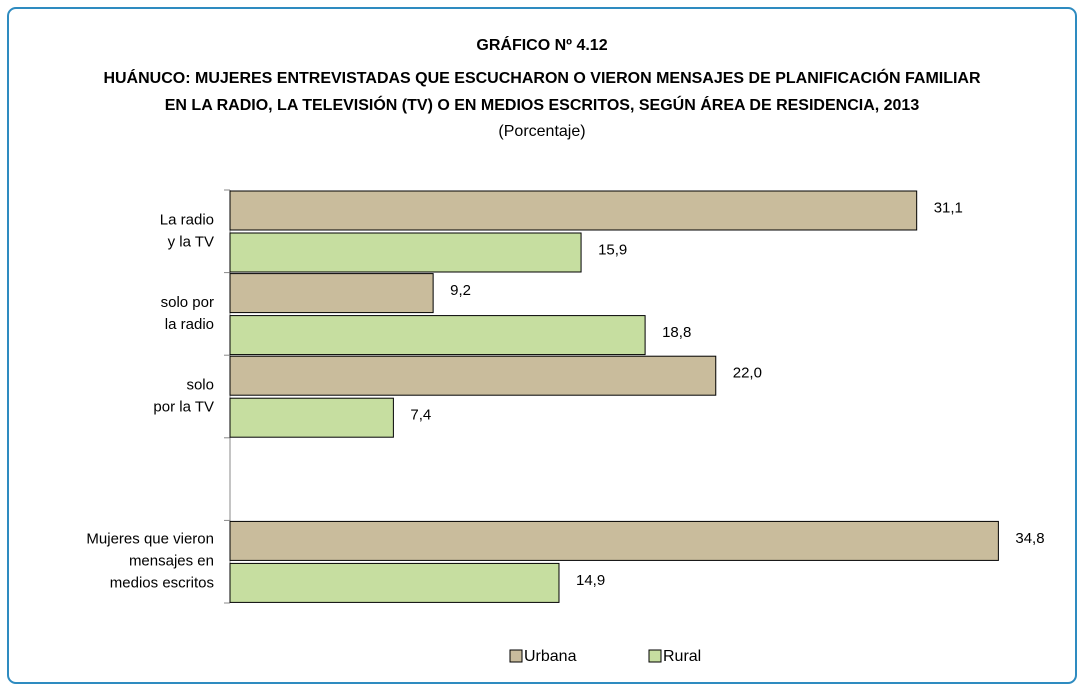 The width and height of the screenshot is (1084, 689). What do you see at coordinates (676, 332) in the screenshot?
I see `value-label: 18,8` at bounding box center [676, 332].